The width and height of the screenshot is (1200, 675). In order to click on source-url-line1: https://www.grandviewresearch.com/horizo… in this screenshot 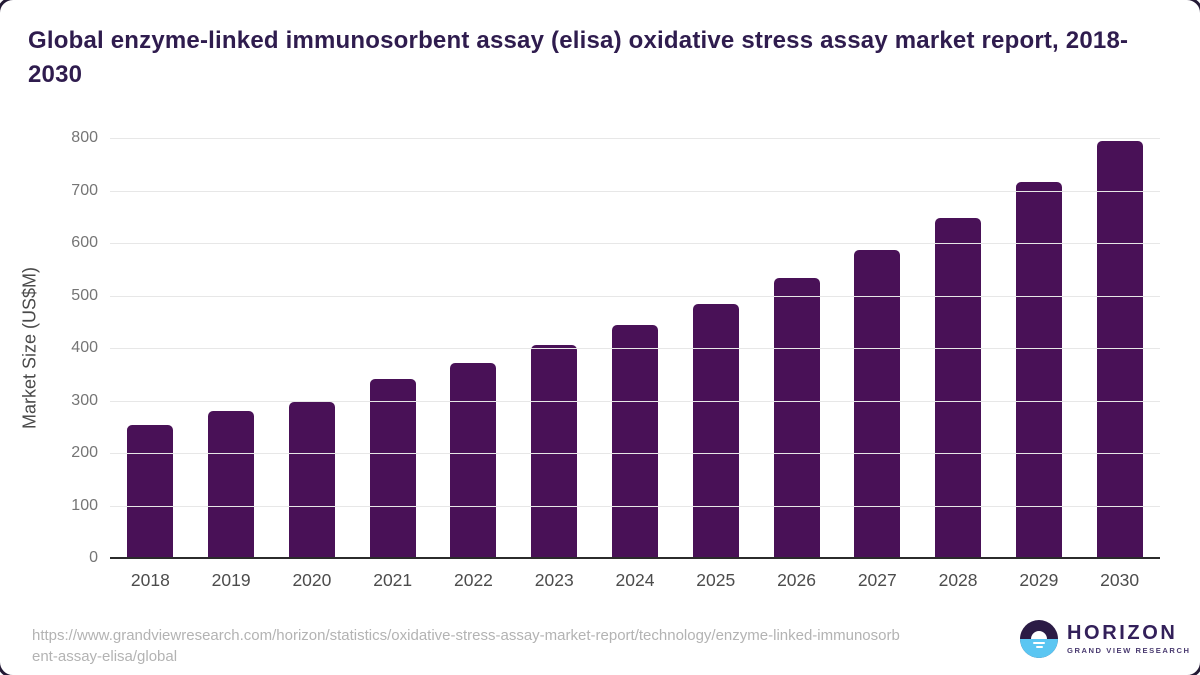, I will do `click(466, 635)`.